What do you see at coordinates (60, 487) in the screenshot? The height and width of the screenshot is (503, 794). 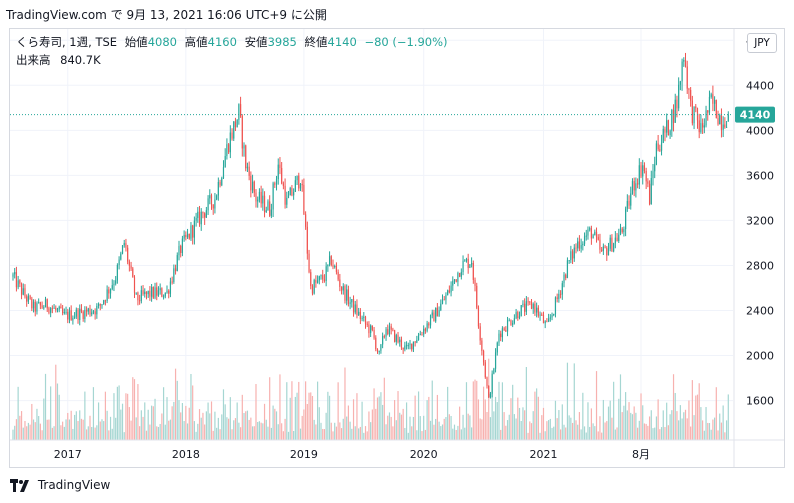 I see `footer-brand: TradingView` at bounding box center [60, 487].